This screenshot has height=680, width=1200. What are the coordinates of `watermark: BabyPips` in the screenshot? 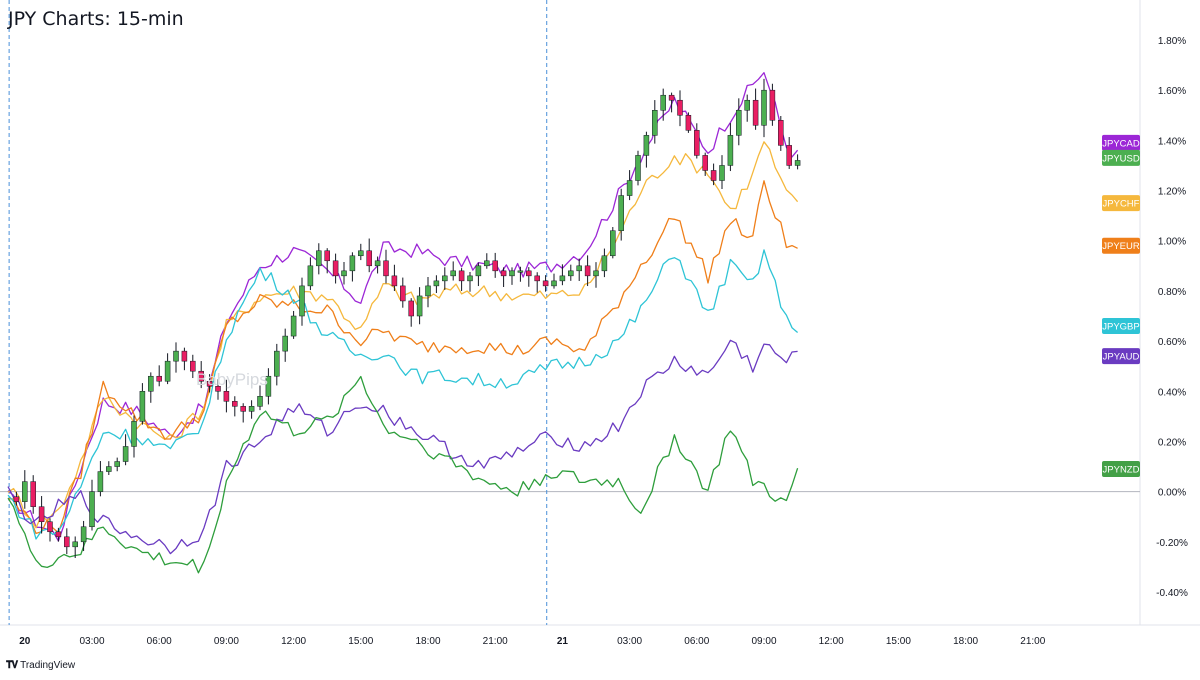 It's located at (232, 379).